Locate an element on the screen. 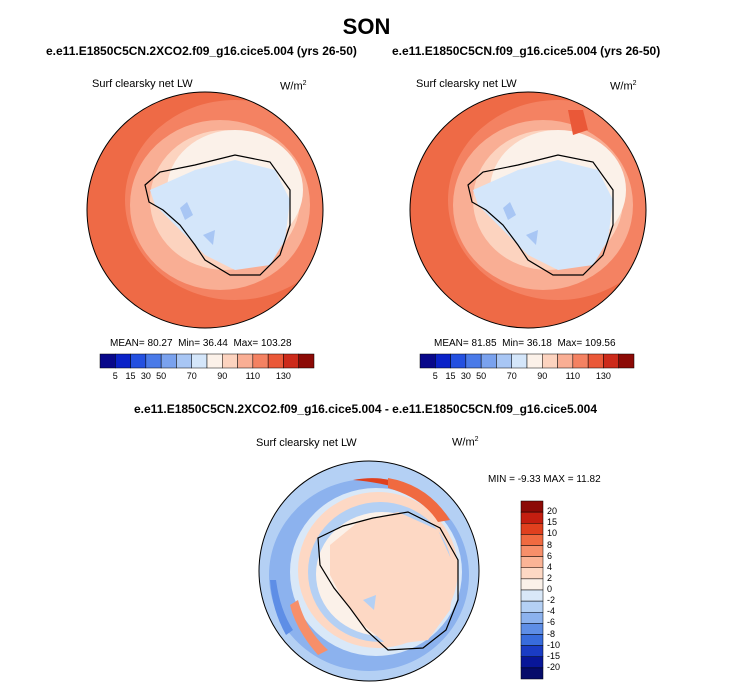  colorbar-tick-label: 10 is located at coordinates (552, 533).